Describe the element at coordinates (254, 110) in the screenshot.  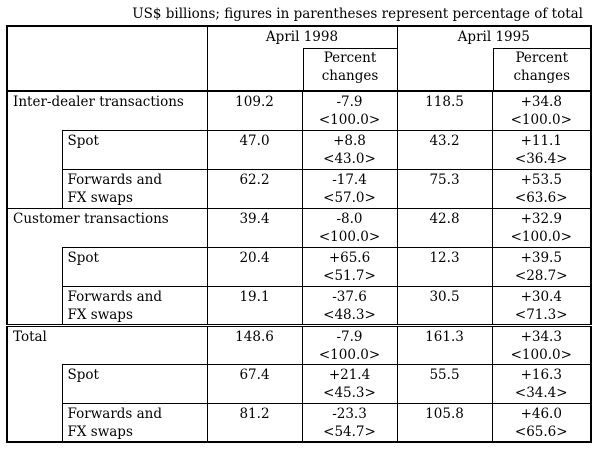
I see `value-1998: 109.2` at that location.